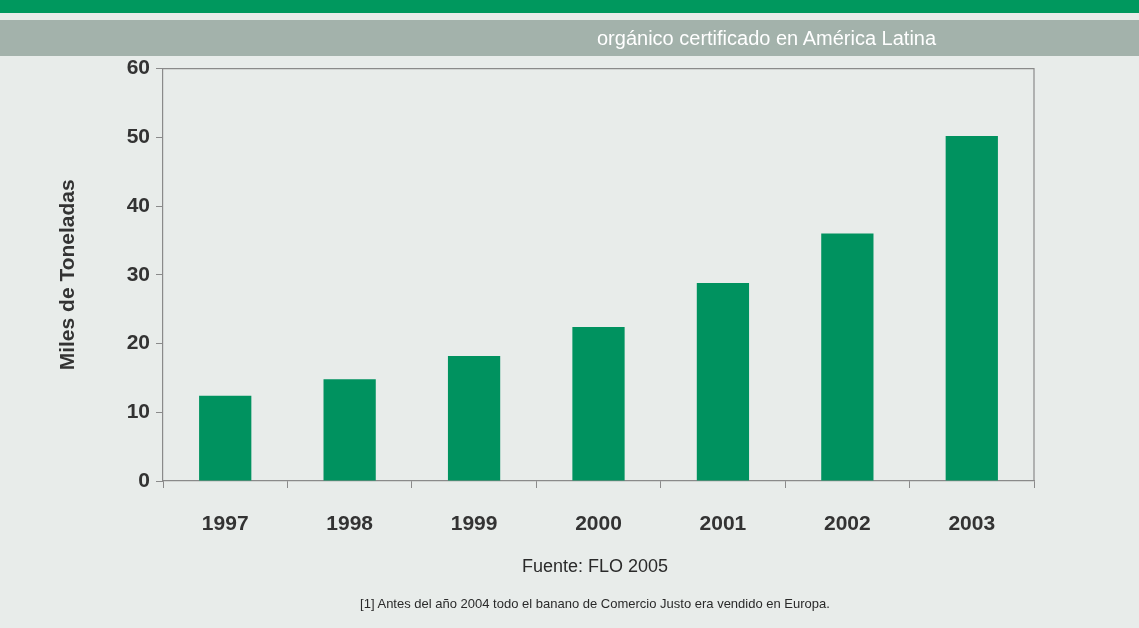 This screenshot has width=1139, height=628. What do you see at coordinates (138, 136) in the screenshot?
I see `y-tick-label: 50` at bounding box center [138, 136].